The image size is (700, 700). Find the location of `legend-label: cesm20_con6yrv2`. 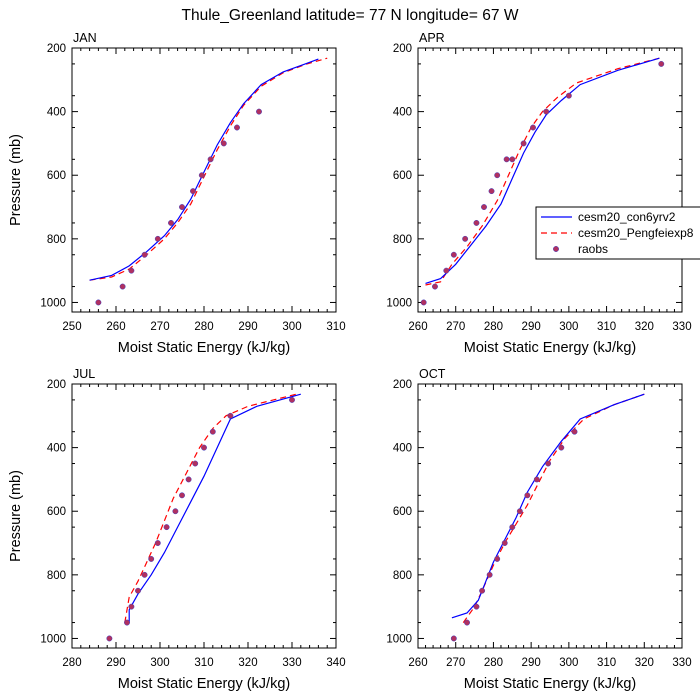

legend-label: cesm20_con6yrv2 is located at coordinates (627, 217).